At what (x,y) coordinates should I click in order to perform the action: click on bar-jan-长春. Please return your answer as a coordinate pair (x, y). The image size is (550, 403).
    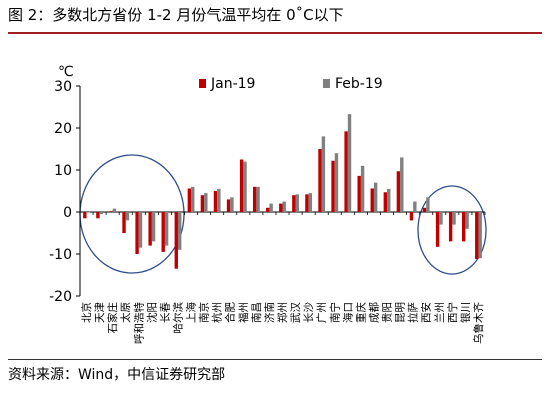
    Looking at the image, I should click on (163, 232).